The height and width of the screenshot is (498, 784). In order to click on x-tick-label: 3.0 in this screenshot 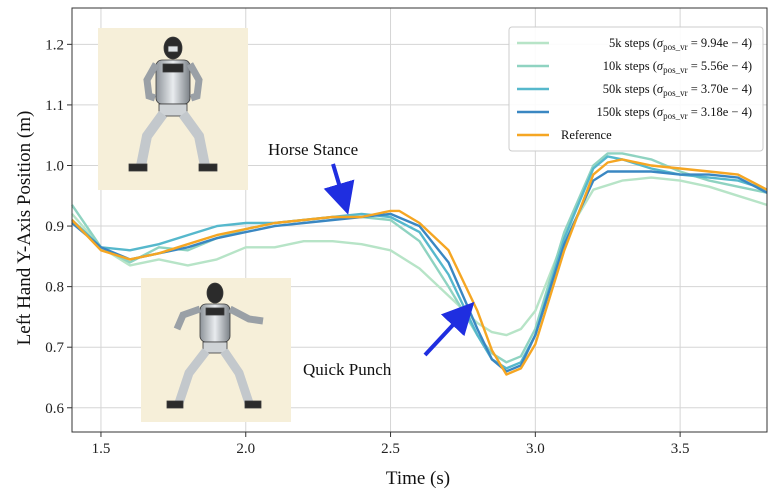, I will do `click(535, 449)`.